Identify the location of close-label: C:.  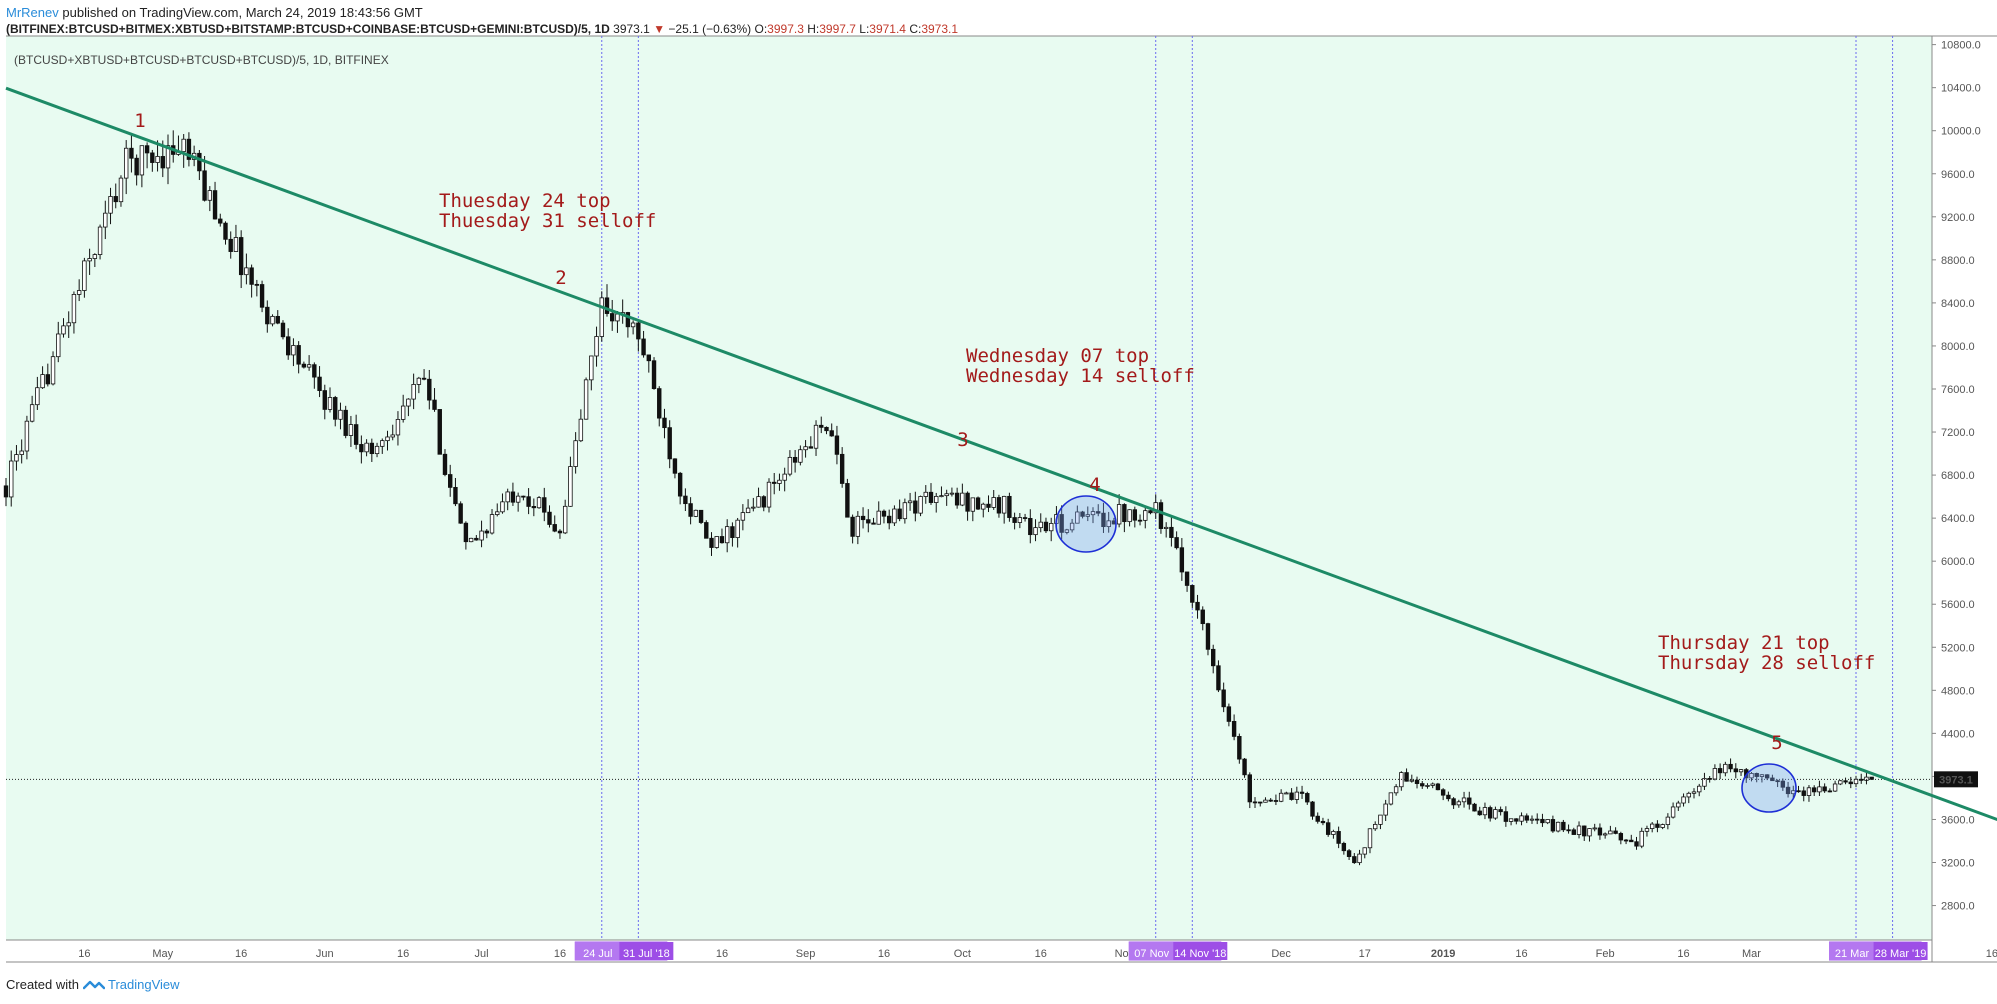
(915, 29).